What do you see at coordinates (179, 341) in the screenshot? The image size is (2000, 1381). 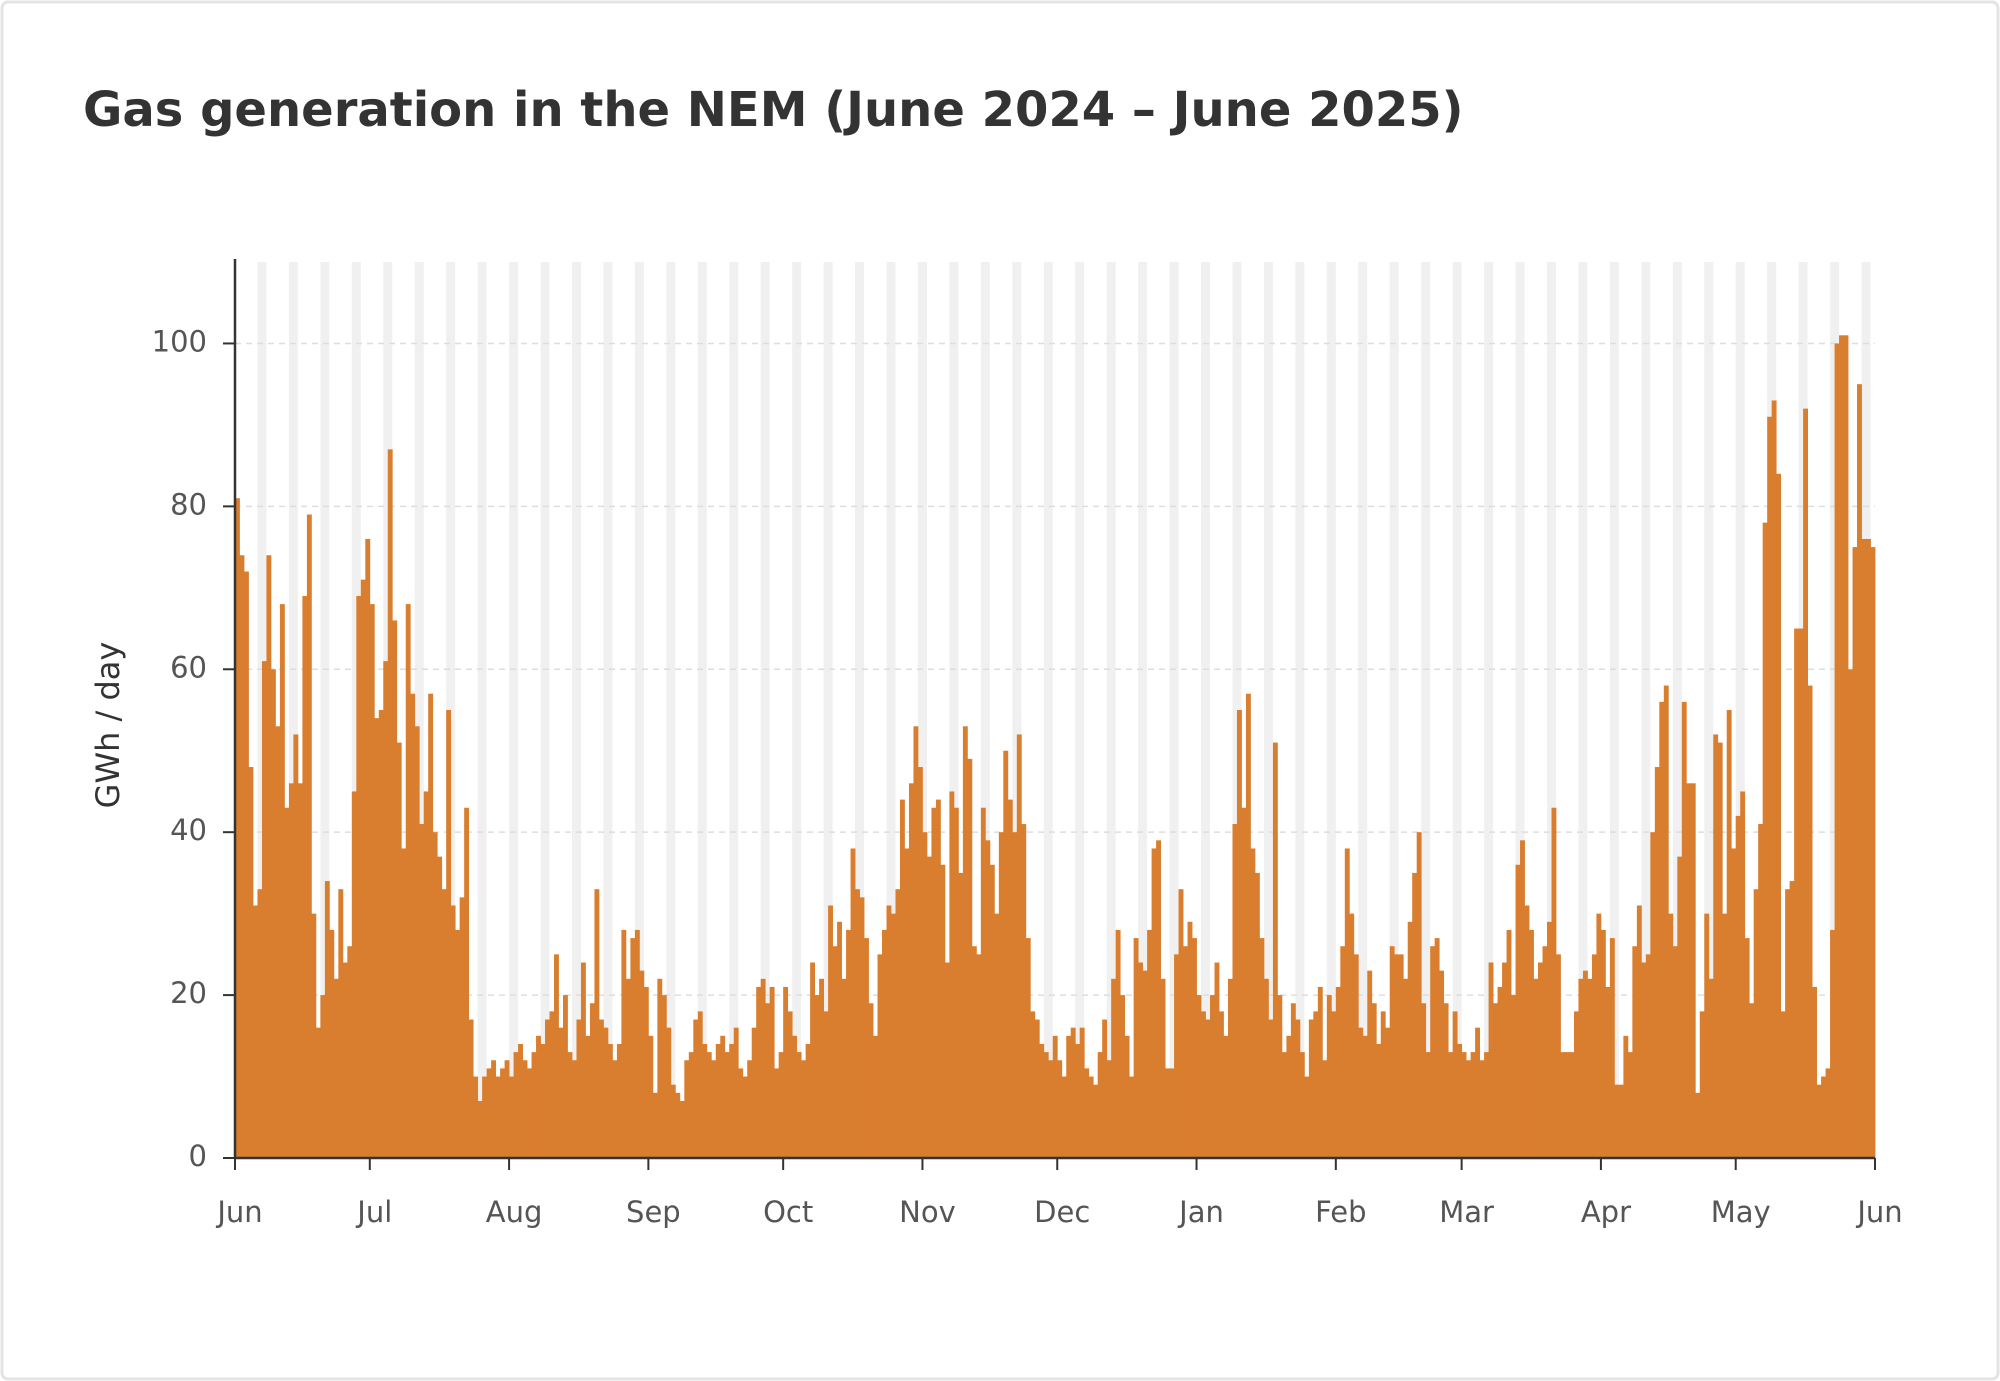 I see `y-tick-label: 100` at bounding box center [179, 341].